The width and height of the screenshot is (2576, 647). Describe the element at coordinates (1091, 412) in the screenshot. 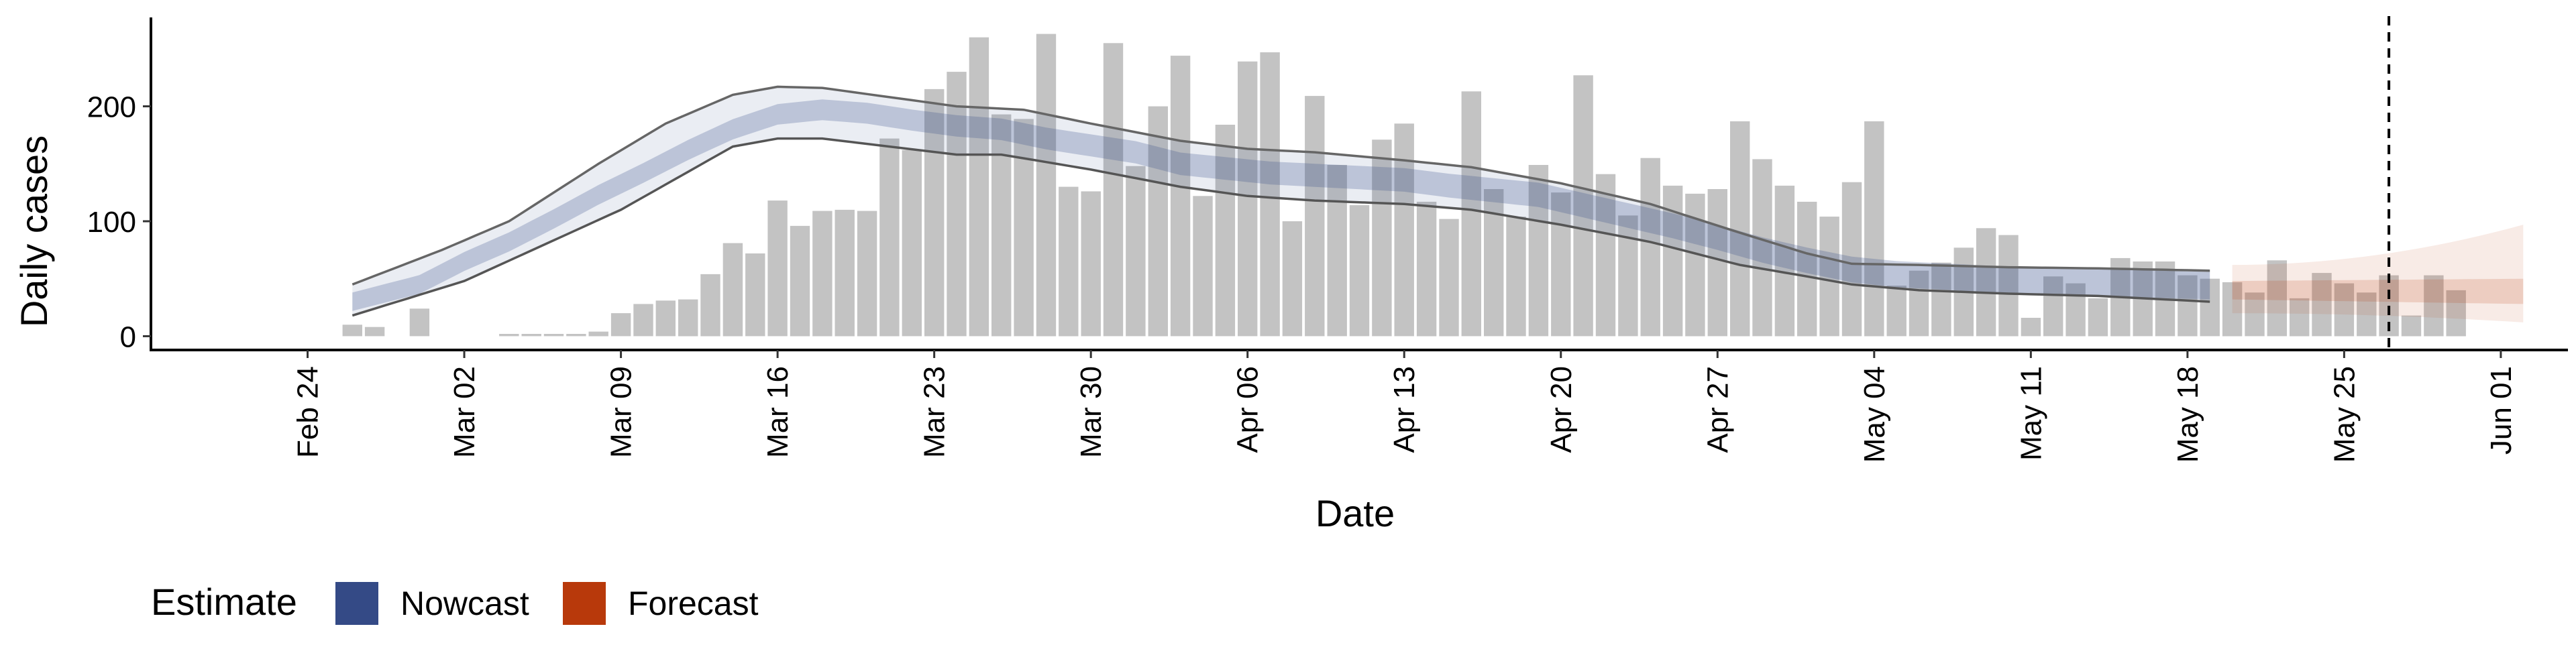

I see `x-tick-label: Mar 30` at that location.